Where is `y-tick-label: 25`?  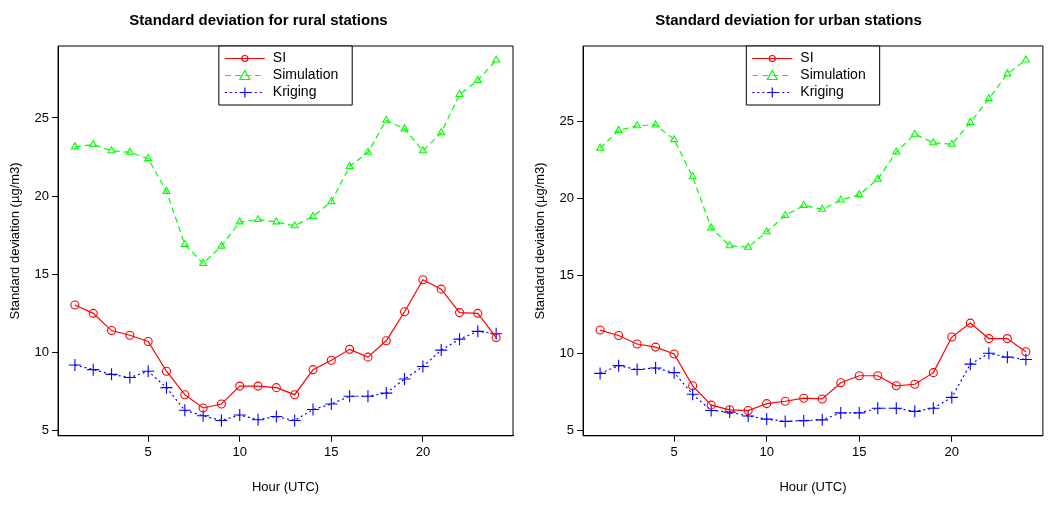
y-tick-label: 25 is located at coordinates (567, 120).